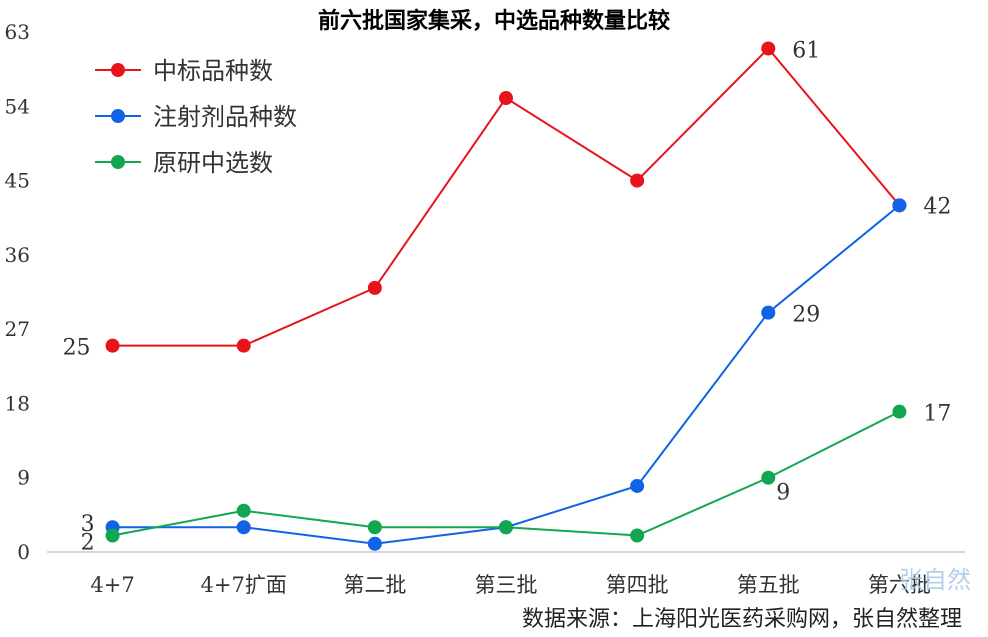 The height and width of the screenshot is (637, 988). Describe the element at coordinates (244, 585) in the screenshot. I see `x-tick-label: 4+7扩面` at that location.